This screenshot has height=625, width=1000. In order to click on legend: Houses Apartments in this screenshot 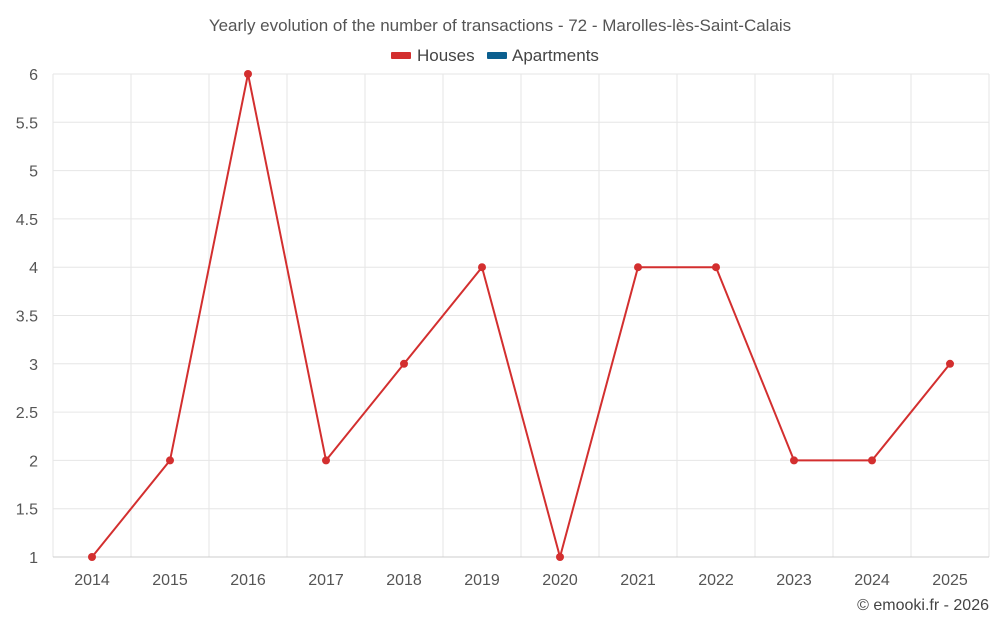, I will do `click(495, 55)`.